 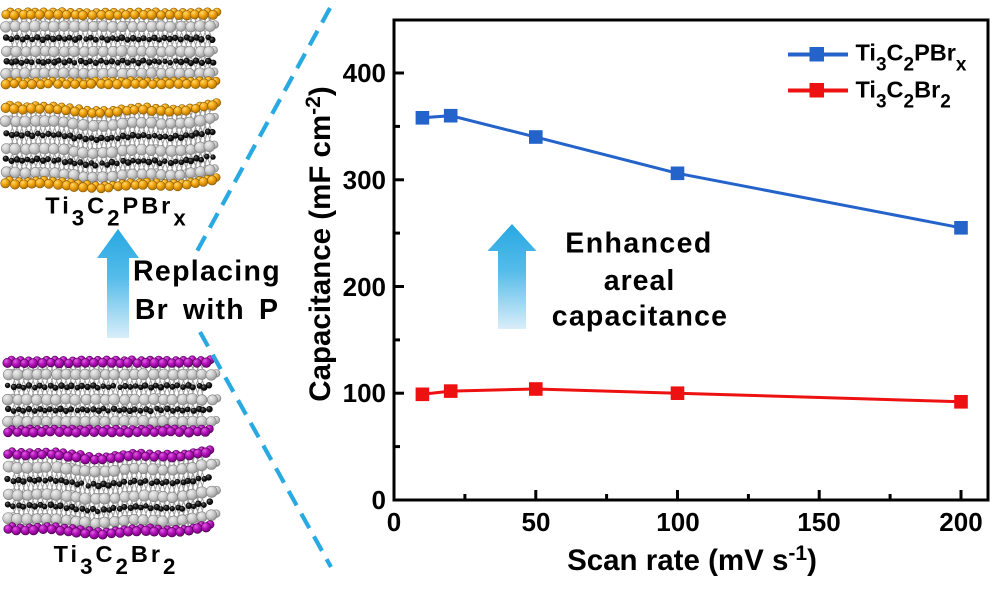 What do you see at coordinates (320, 243) in the screenshot?
I see `svg-text: Capacitance (mF cm-2)` at bounding box center [320, 243].